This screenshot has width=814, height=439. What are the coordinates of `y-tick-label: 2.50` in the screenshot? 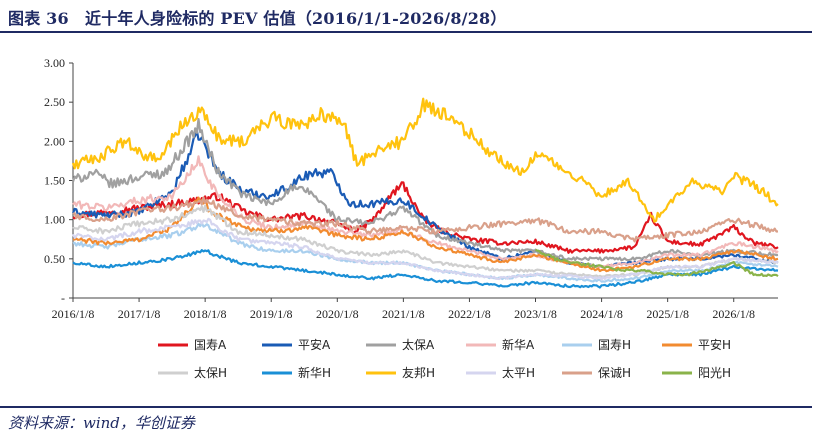 It's located at (54, 102).